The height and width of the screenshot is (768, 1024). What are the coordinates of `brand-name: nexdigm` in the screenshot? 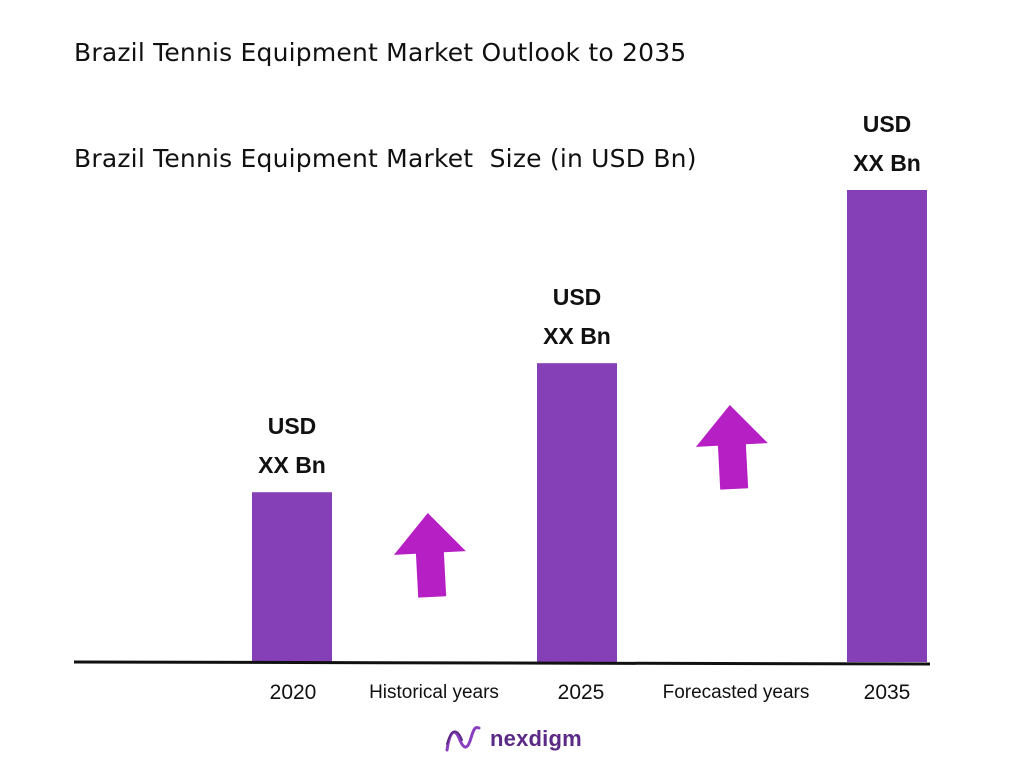 It's located at (536, 738).